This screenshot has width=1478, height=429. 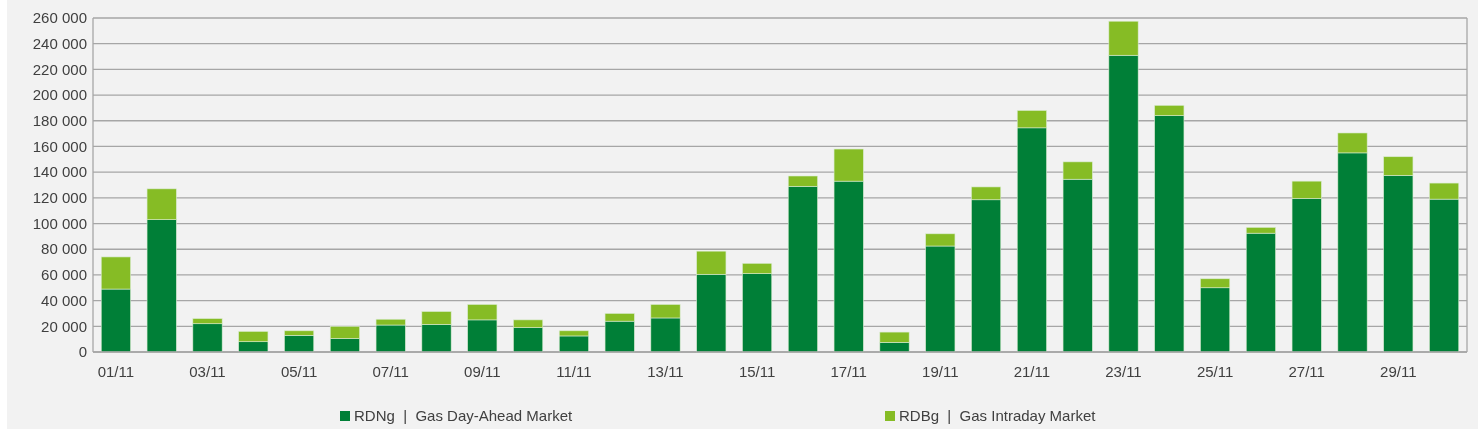 What do you see at coordinates (59, 223) in the screenshot?
I see `y-tick-label: 100 000` at bounding box center [59, 223].